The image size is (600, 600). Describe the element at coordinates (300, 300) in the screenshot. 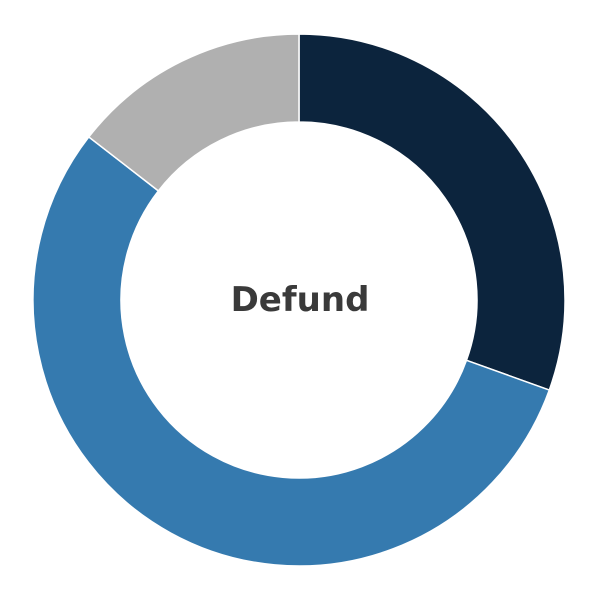

I see `donut-center-label: Defund` at that location.